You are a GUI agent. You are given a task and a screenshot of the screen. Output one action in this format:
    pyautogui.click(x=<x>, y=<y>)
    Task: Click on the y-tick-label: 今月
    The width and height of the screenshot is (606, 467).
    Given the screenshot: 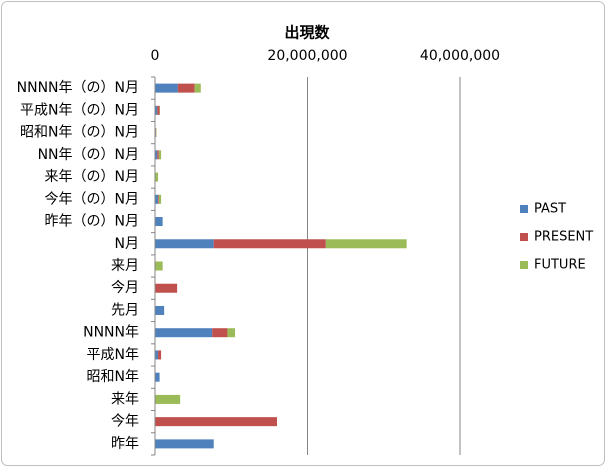 What is the action you would take?
    pyautogui.click(x=125, y=288)
    